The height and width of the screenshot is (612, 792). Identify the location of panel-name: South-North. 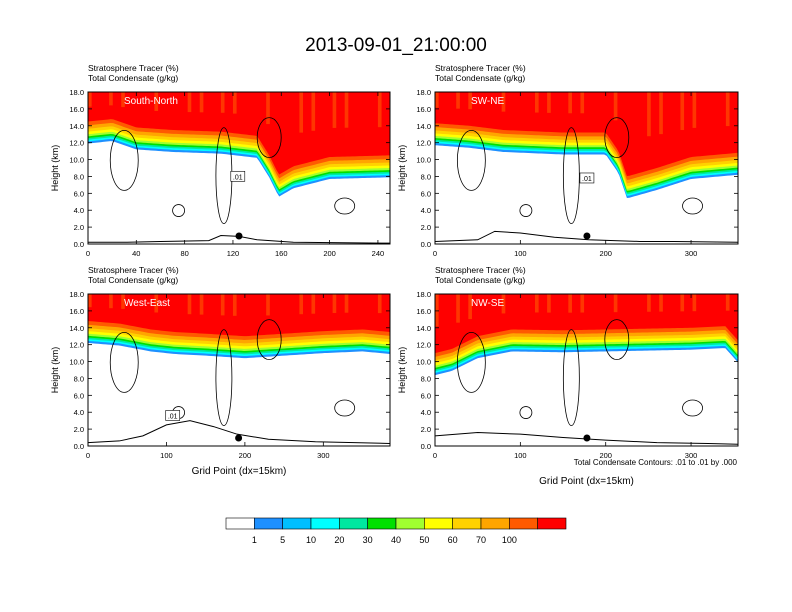
(151, 101).